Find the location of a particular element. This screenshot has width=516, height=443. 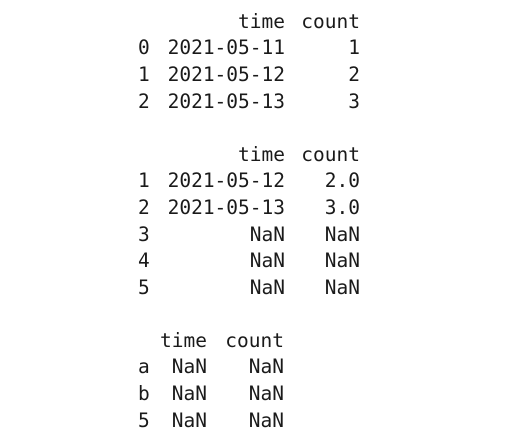

count-cell: 2 is located at coordinates (354, 74).